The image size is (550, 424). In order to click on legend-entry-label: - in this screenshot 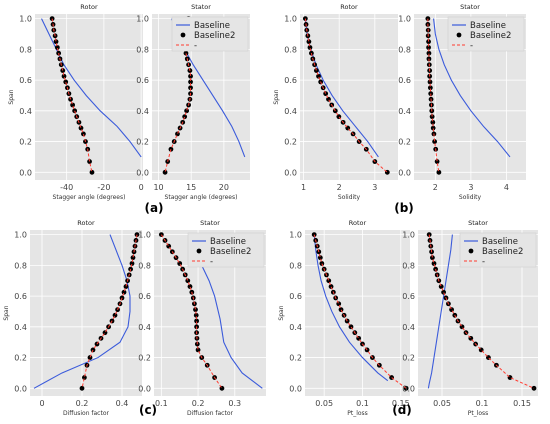, I will do `click(471, 46)`.